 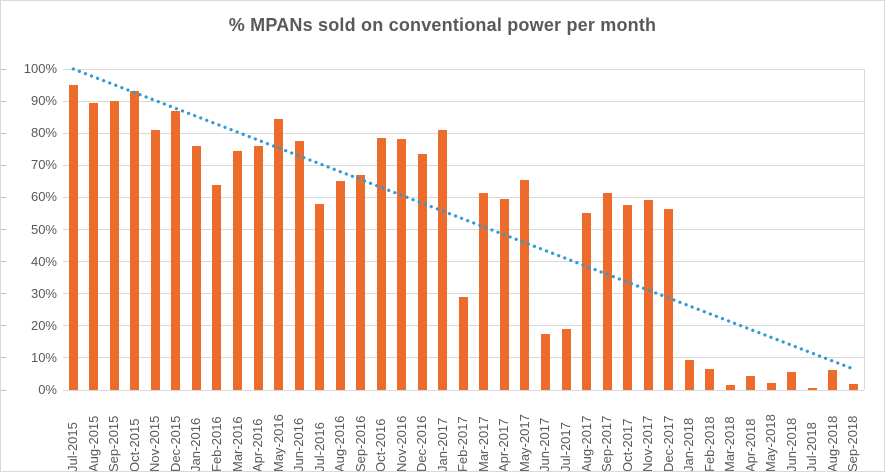 What do you see at coordinates (524, 443) in the screenshot?
I see `x-axis-label: May-2017` at bounding box center [524, 443].